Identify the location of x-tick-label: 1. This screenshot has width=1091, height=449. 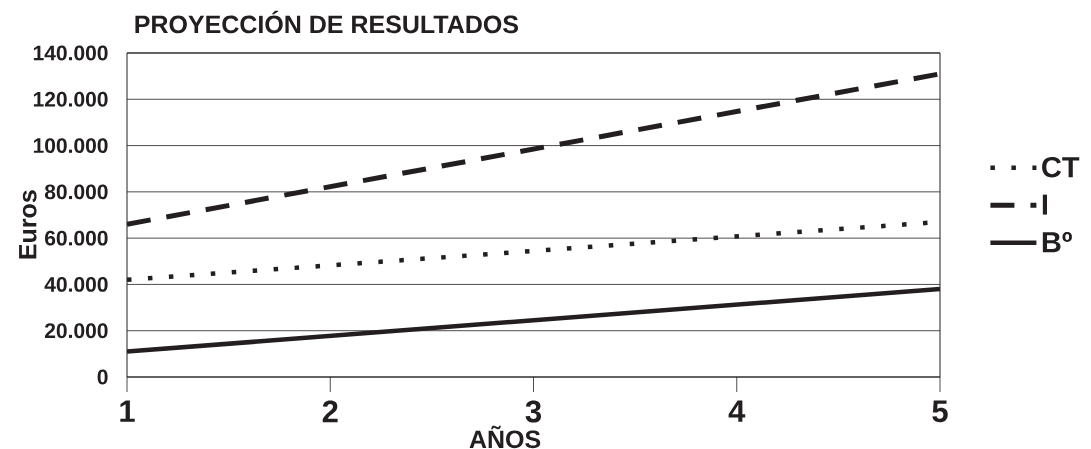
(127, 411).